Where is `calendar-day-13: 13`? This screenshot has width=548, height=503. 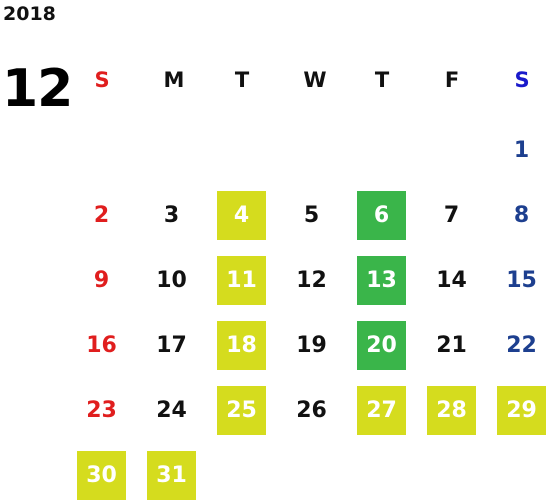 calendar-day-13: 13 is located at coordinates (381, 280).